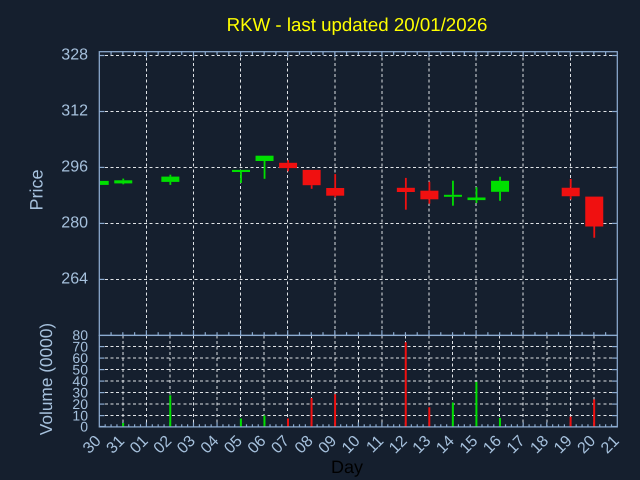  What do you see at coordinates (74, 111) in the screenshot?
I see `svg-text: 312` at bounding box center [74, 111].